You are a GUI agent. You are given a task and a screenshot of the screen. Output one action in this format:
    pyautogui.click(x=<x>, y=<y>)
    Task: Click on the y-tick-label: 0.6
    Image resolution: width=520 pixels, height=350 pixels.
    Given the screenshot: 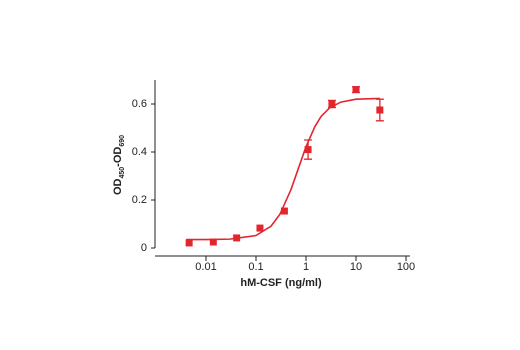 What is the action you would take?
    pyautogui.click(x=139, y=104)
    